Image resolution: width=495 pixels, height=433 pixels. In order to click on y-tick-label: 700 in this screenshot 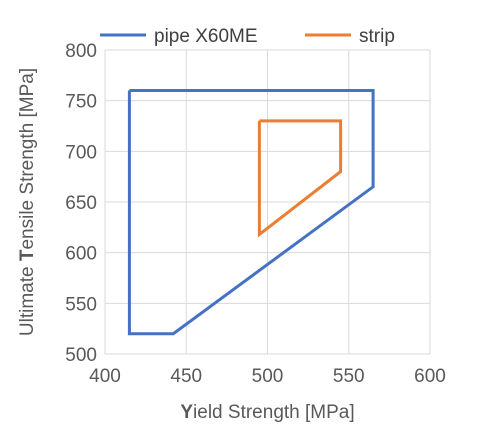, I will do `click(81, 152)`.